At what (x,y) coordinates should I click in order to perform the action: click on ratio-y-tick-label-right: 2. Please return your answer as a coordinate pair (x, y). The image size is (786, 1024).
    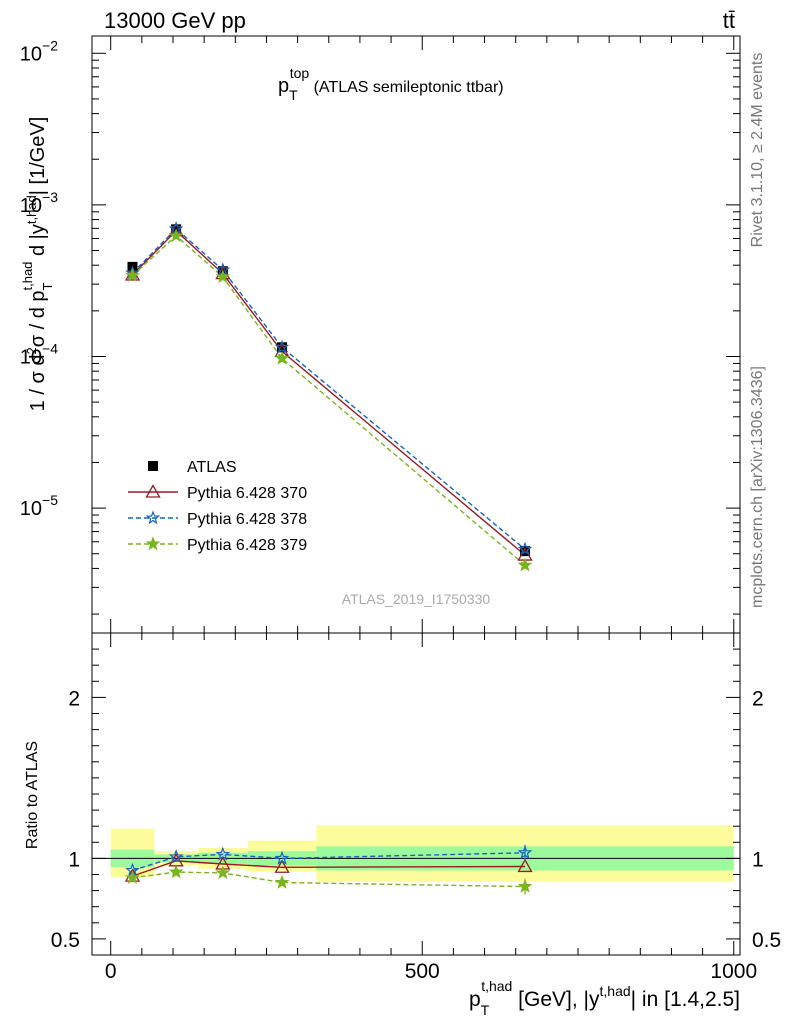
    Looking at the image, I should click on (758, 698).